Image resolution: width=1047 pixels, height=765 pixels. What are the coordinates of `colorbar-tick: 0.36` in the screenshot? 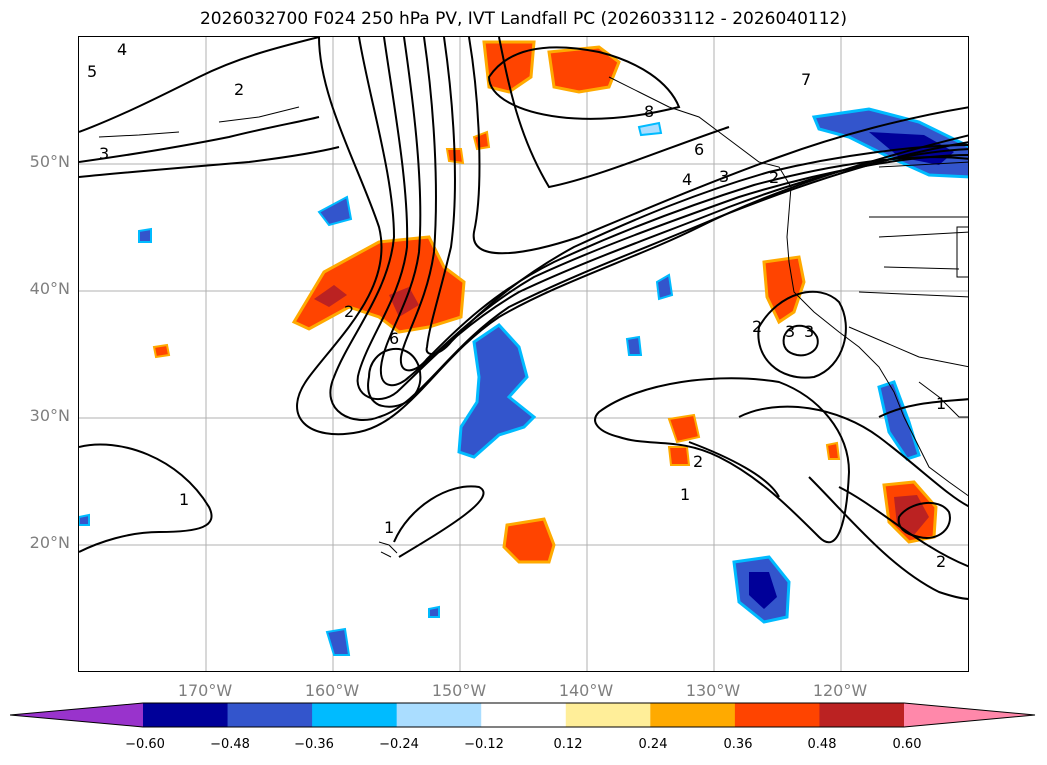 It's located at (738, 744).